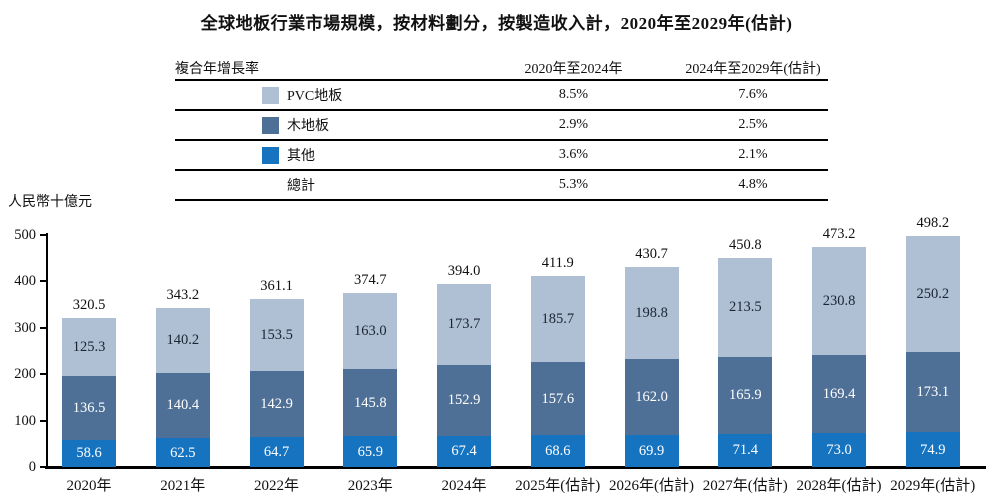 This screenshot has width=993, height=503. Describe the element at coordinates (315, 96) in the screenshot. I see `row-label: PVC地板` at that location.